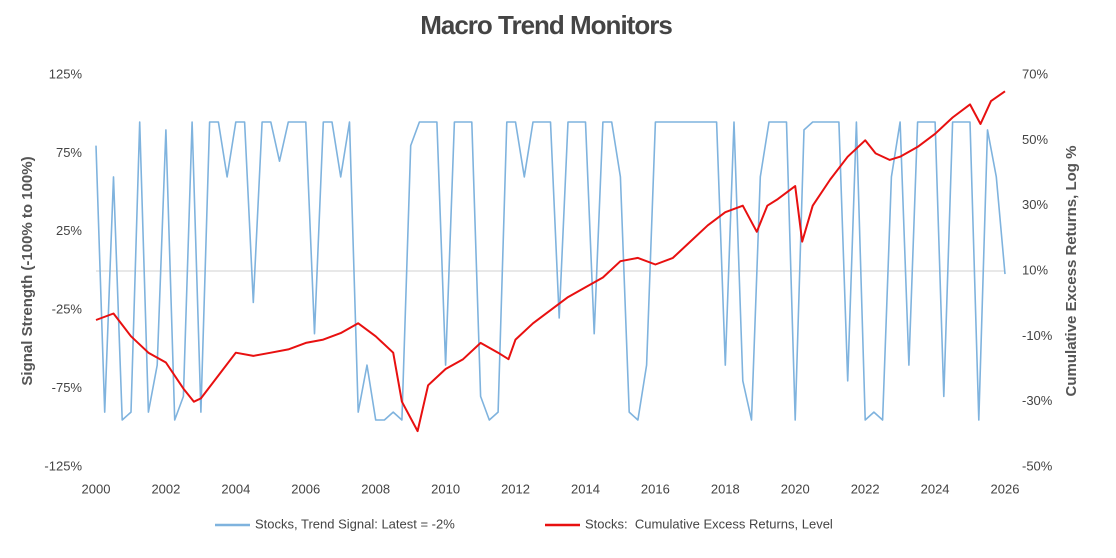 Image resolution: width=1116 pixels, height=558 pixels. What do you see at coordinates (67, 309) in the screenshot?
I see `y-tick-label: -25%` at bounding box center [67, 309].